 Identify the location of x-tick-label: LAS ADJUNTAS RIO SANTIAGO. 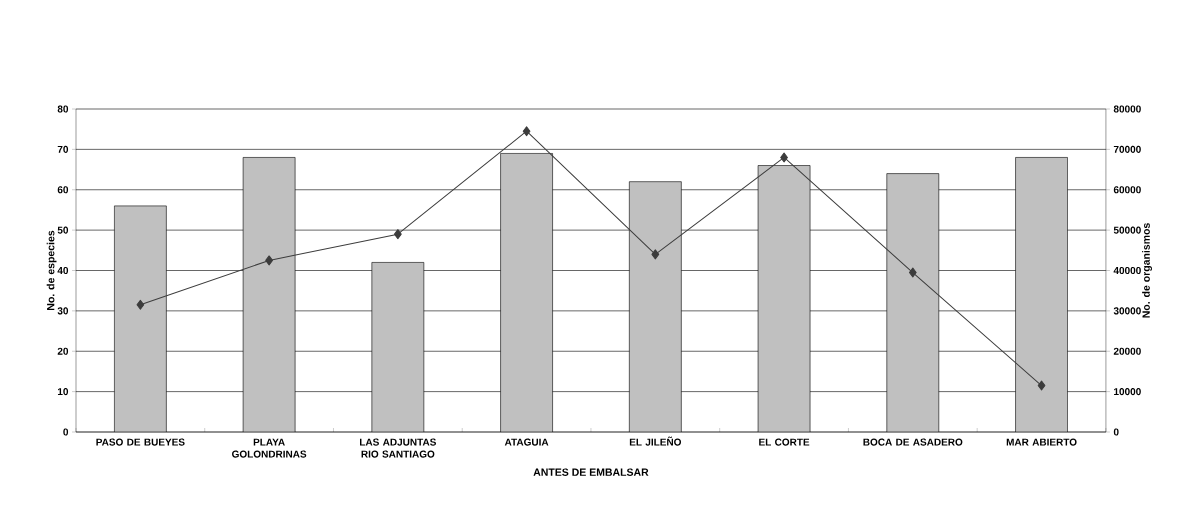
(398, 448).